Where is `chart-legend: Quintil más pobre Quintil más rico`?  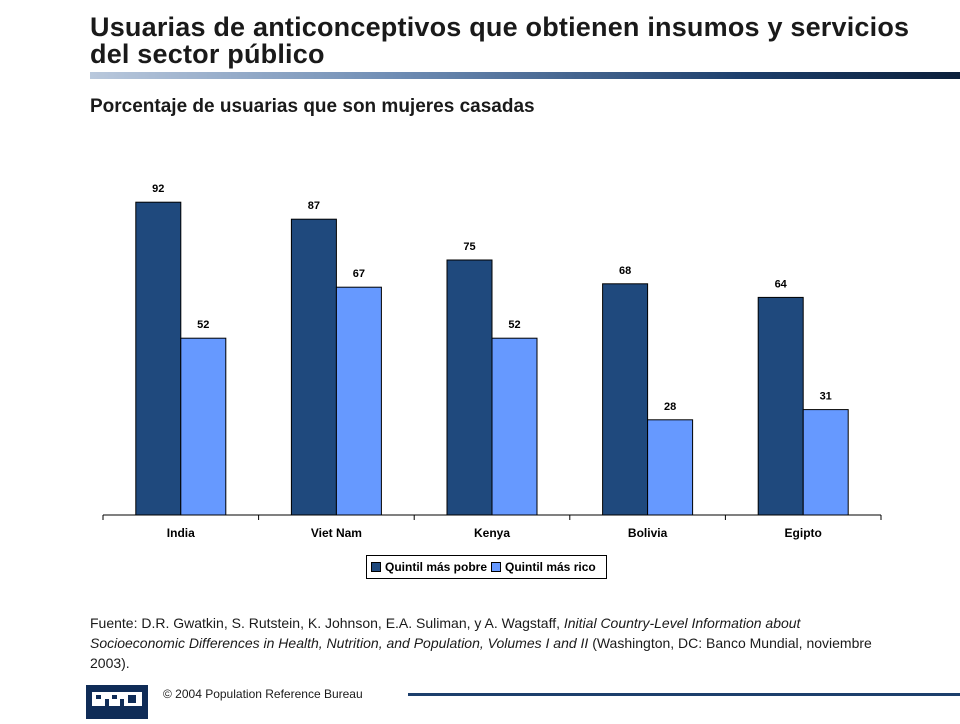 chart-legend: Quintil más pobre Quintil más rico is located at coordinates (486, 567).